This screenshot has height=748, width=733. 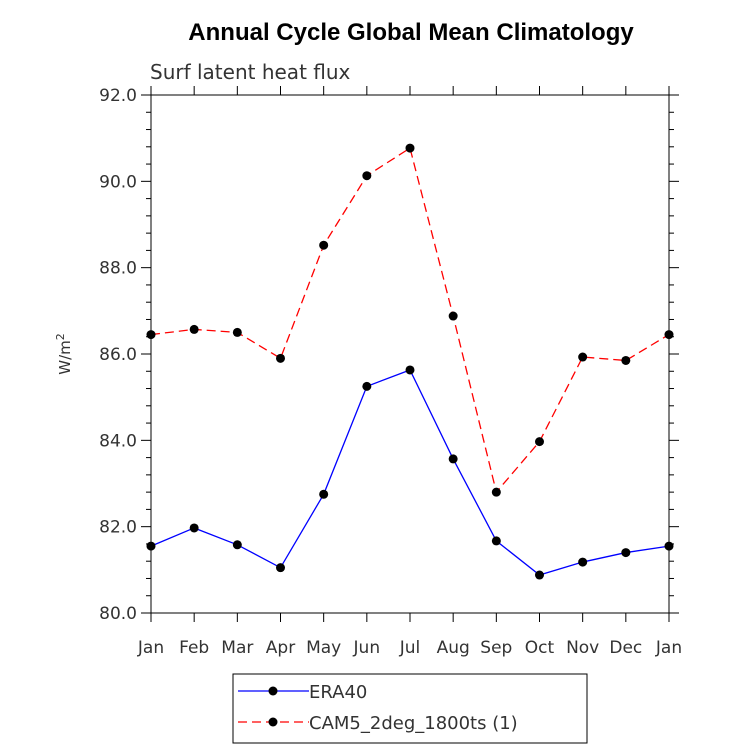 What do you see at coordinates (118, 355) in the screenshot?
I see `y-tick-label: 86.0` at bounding box center [118, 355].